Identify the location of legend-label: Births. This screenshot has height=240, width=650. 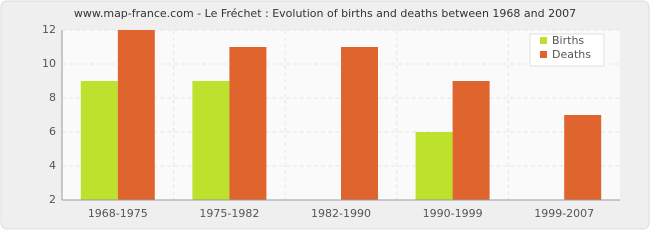
(568, 40).